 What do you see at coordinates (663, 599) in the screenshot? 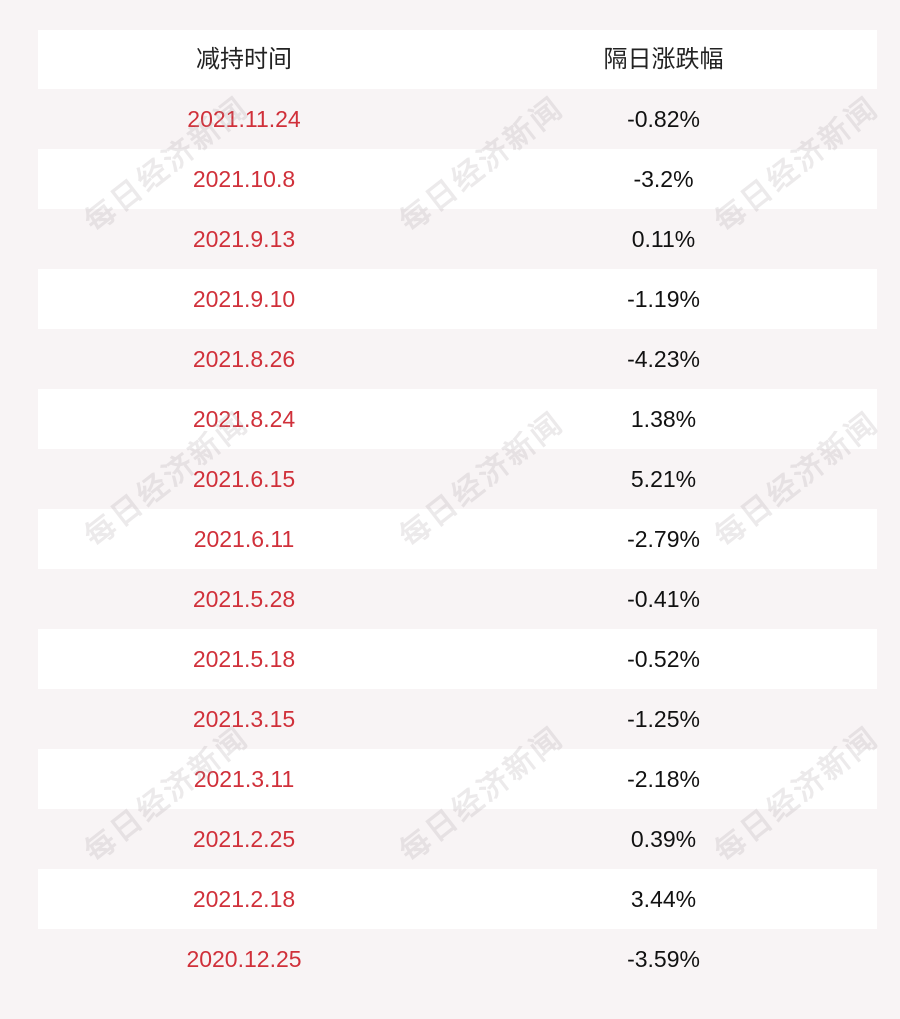
I see `row-change: -0.41%` at bounding box center [663, 599].